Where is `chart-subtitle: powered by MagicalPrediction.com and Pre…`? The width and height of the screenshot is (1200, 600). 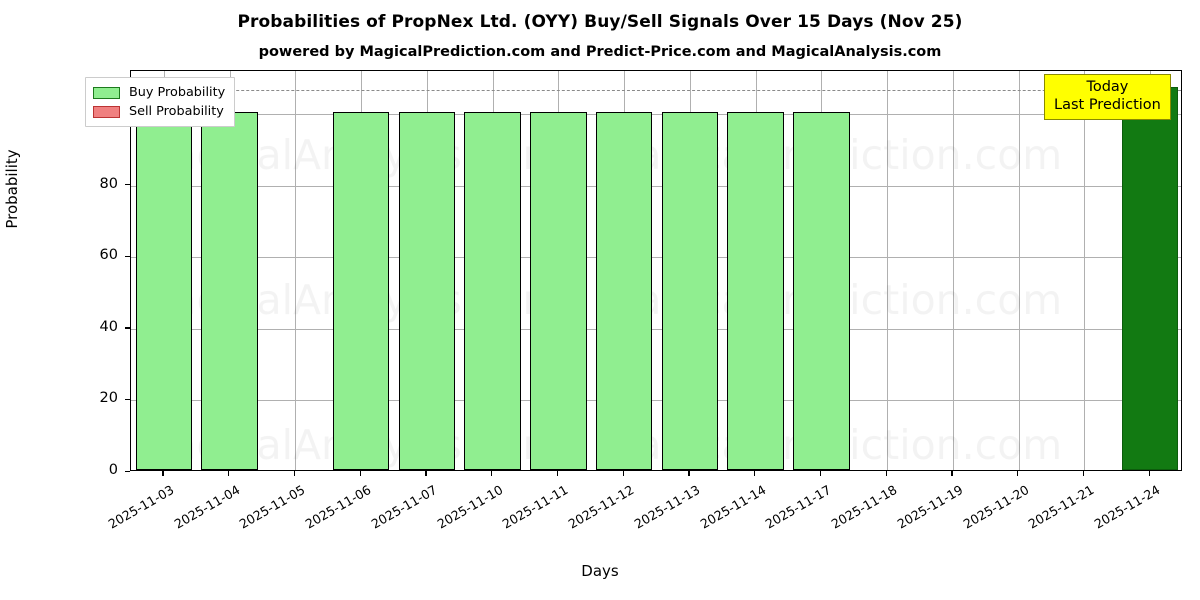
chart-subtitle: powered by MagicalPrediction.com and Pre… is located at coordinates (600, 52).